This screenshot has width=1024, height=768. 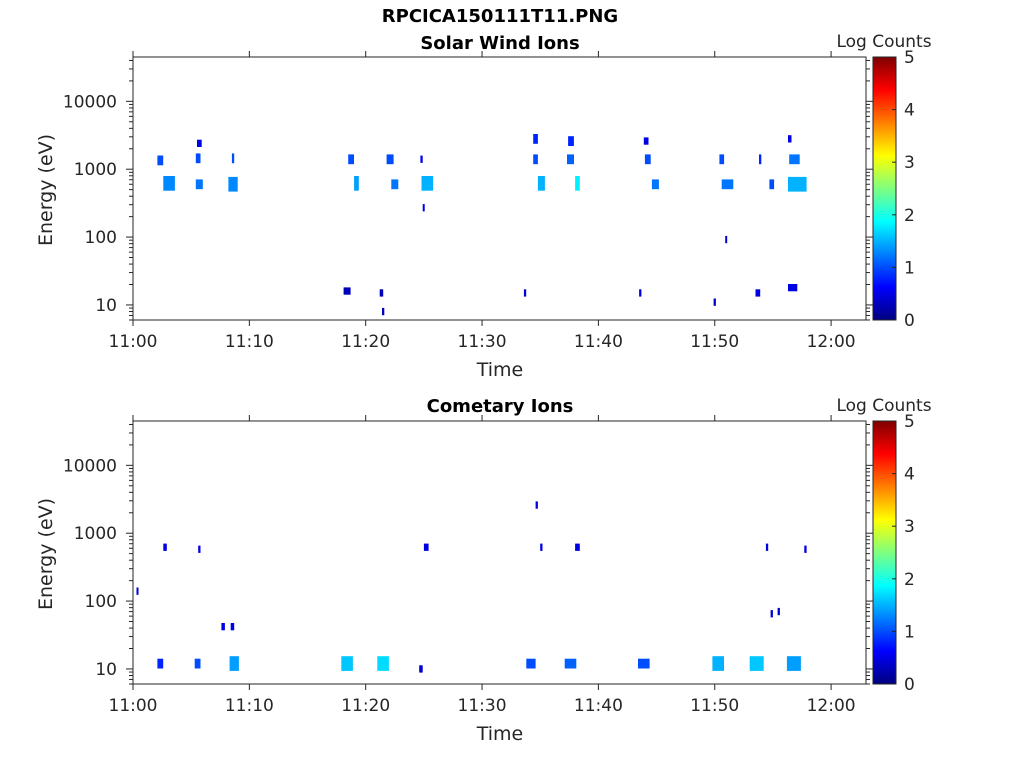 I want to click on colorbar-gradient, so click(x=884, y=552).